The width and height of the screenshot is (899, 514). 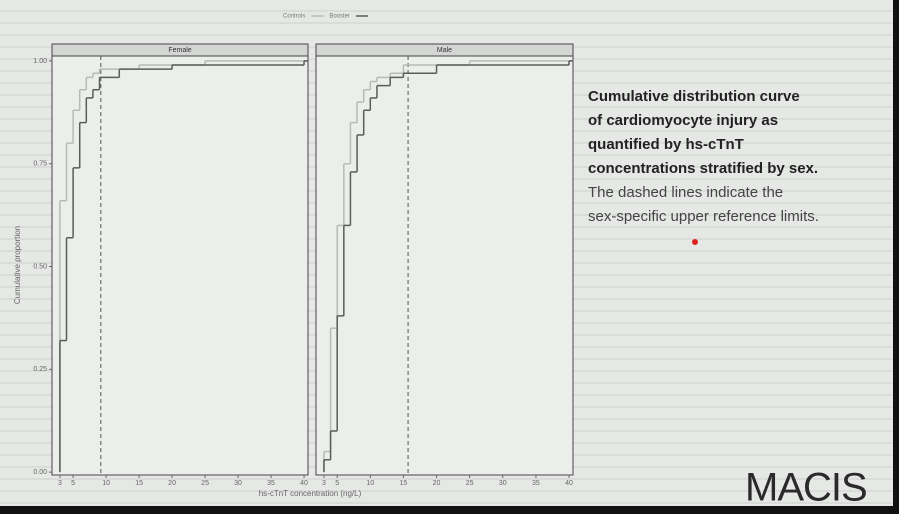 What do you see at coordinates (40, 164) in the screenshot?
I see `y-tick-label: 0.75` at bounding box center [40, 164].